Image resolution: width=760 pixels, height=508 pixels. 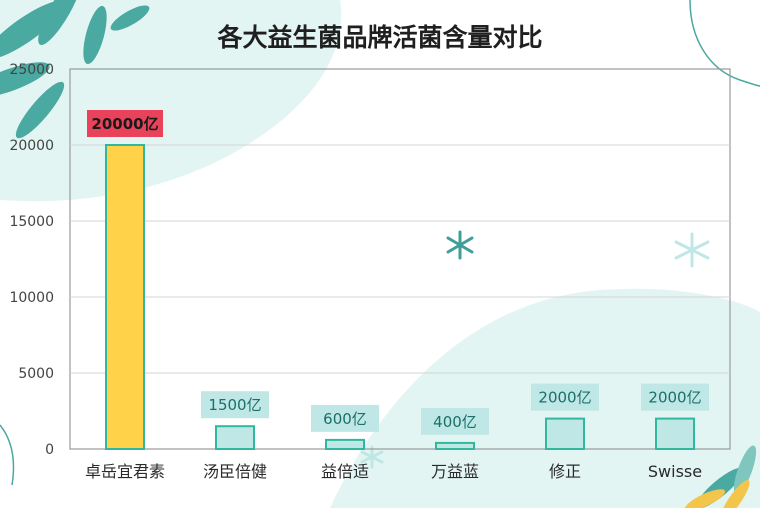 What do you see at coordinates (36, 374) in the screenshot?
I see `y-tick-label: 5000` at bounding box center [36, 374].